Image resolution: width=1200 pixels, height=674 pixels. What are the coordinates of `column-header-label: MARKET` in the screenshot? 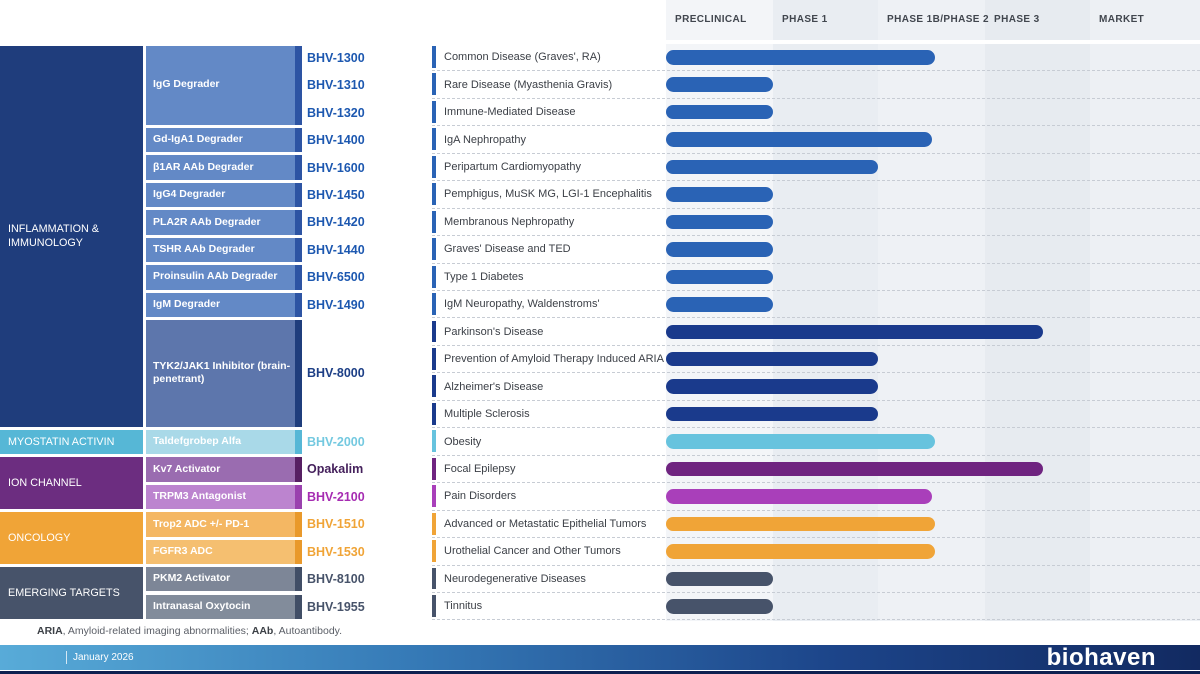 It's located at (1122, 19).